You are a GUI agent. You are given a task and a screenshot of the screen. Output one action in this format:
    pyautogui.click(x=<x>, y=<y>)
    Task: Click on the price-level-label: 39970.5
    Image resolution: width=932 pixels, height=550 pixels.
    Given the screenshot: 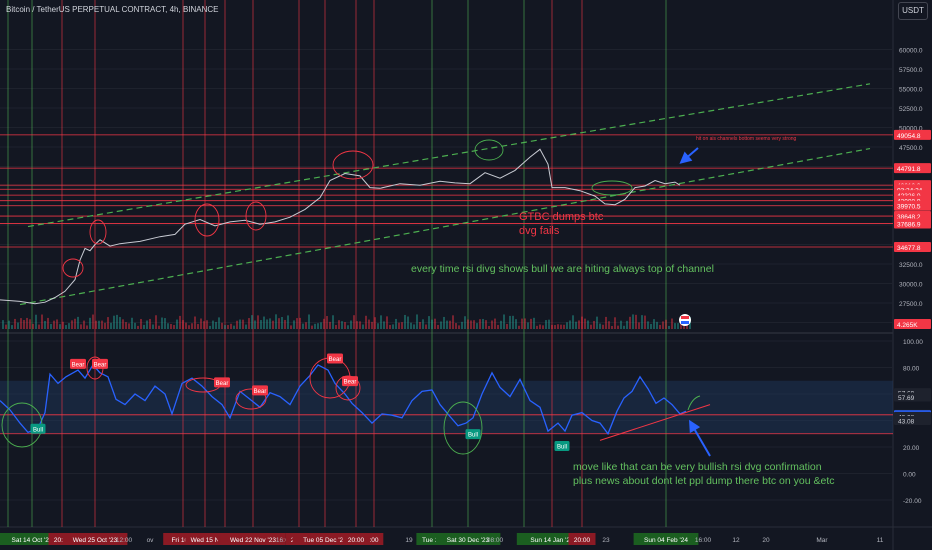 What is the action you would take?
    pyautogui.click(x=909, y=207)
    